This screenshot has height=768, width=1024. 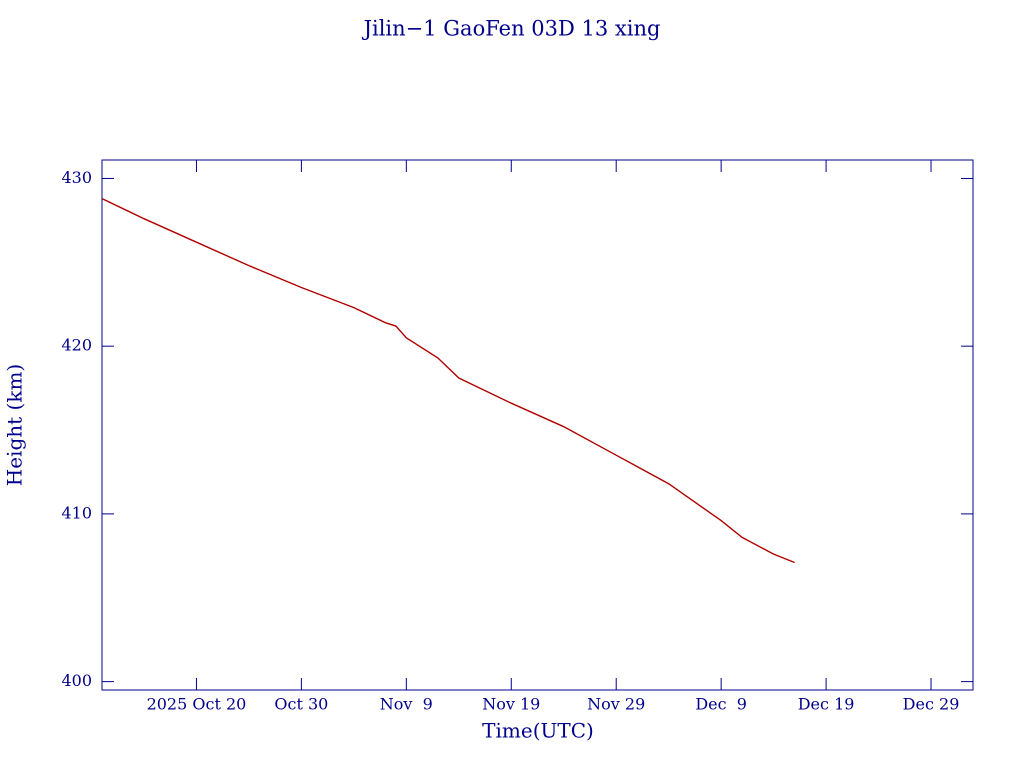 What do you see at coordinates (15, 425) in the screenshot?
I see `y-axis-label: Height (km)` at bounding box center [15, 425].